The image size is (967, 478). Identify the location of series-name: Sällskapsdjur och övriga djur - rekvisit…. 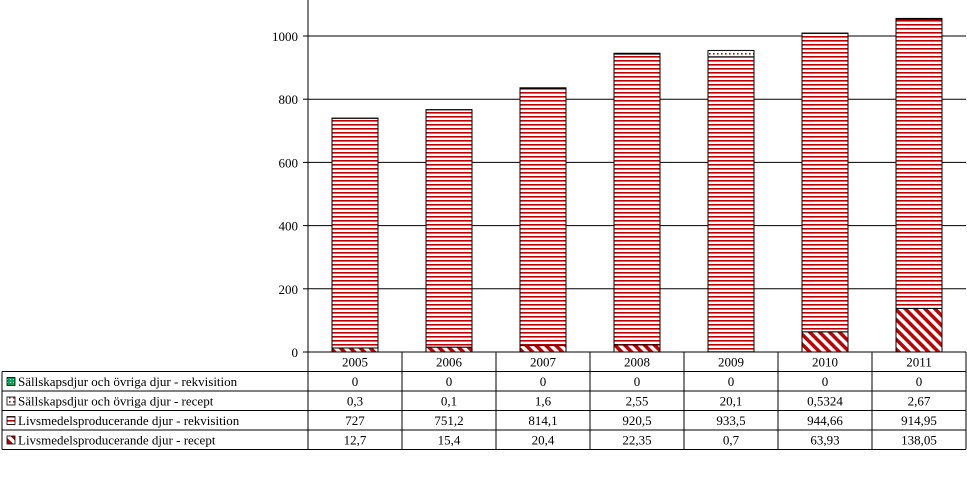
(128, 381).